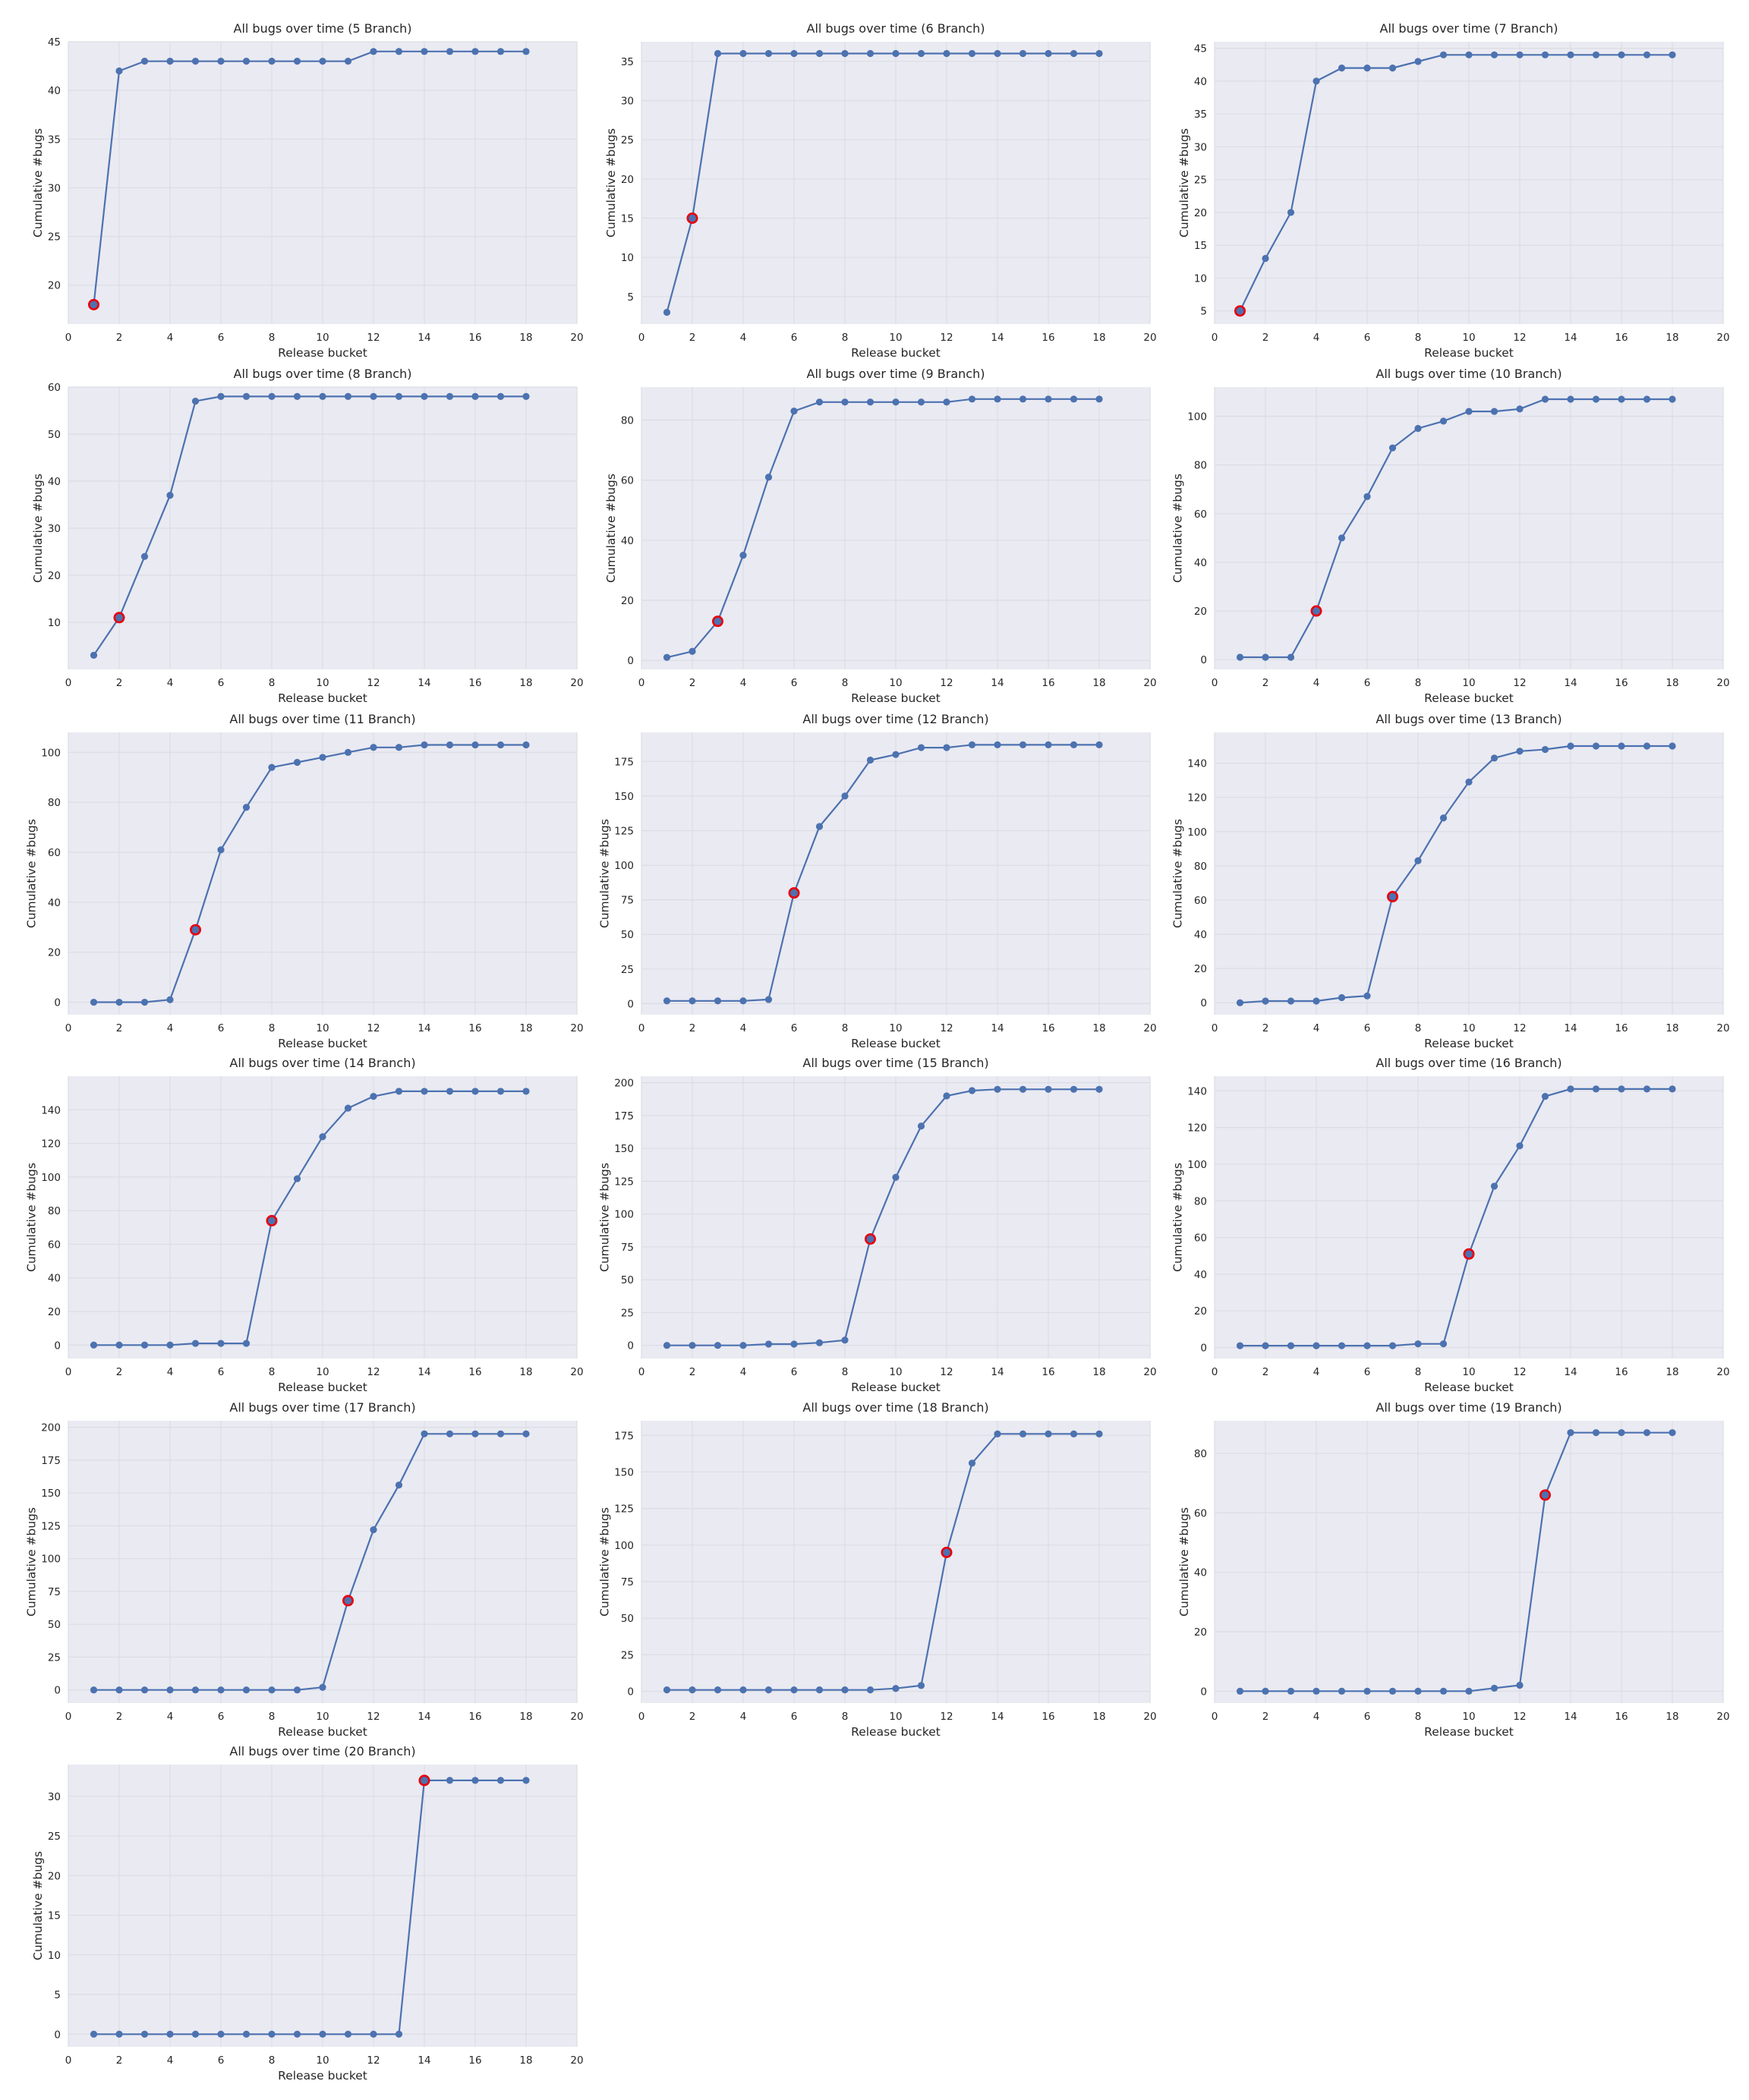  What do you see at coordinates (51, 1461) in the screenshot?
I see `y-tick-label: 175` at bounding box center [51, 1461].